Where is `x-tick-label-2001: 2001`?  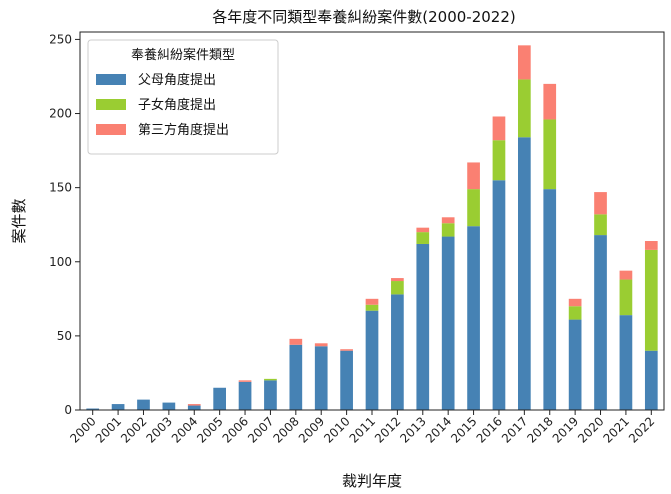
x-tick-label-2001: 2001 is located at coordinates (108, 429).